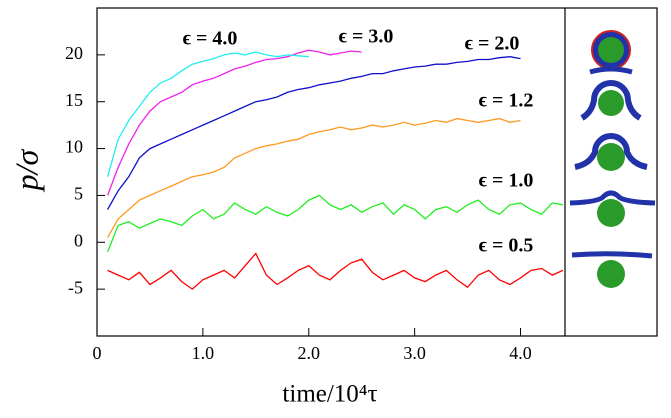 This screenshot has height=418, width=671. I want to click on annotation: ϵ = 4.0, so click(210, 39).